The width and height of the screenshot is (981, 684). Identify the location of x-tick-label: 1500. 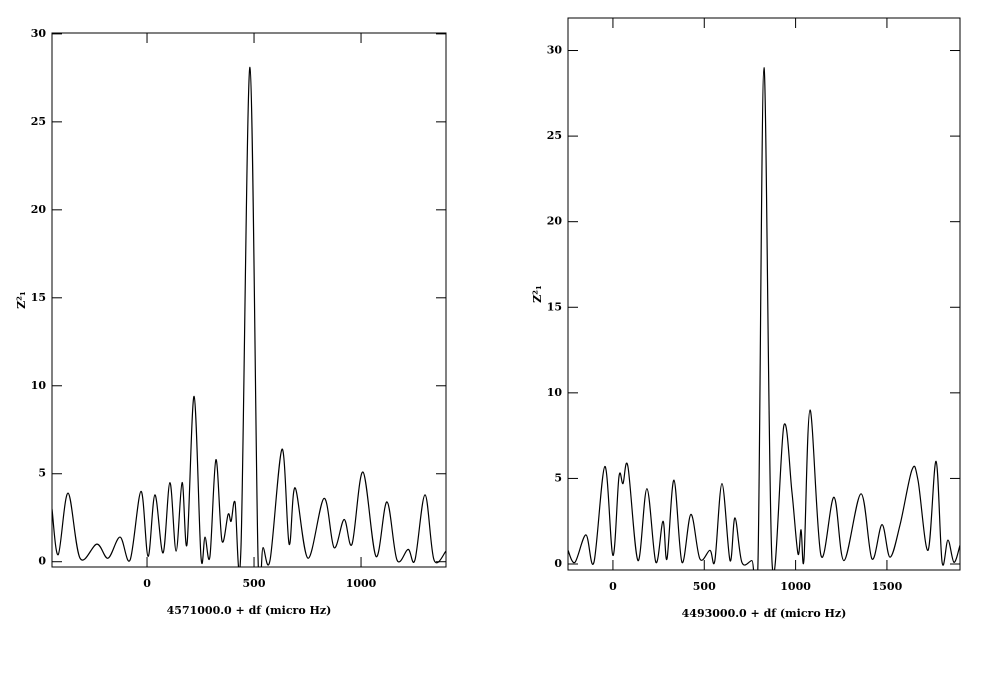
(887, 586).